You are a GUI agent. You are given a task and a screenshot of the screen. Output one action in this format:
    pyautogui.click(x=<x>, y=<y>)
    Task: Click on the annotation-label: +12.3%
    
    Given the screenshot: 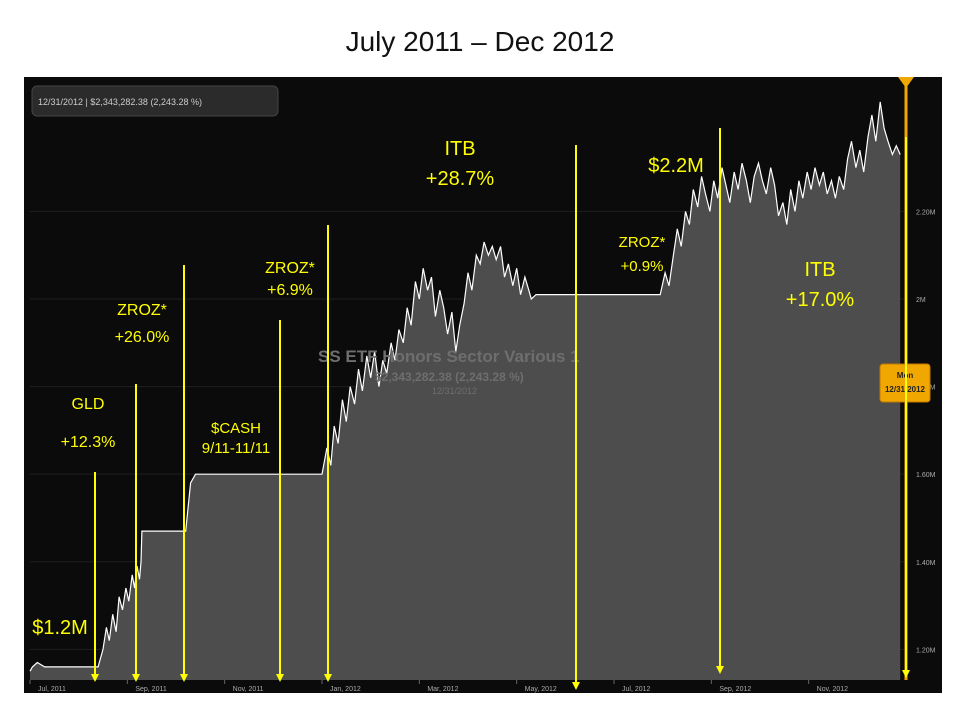 What is the action you would take?
    pyautogui.click(x=88, y=442)
    